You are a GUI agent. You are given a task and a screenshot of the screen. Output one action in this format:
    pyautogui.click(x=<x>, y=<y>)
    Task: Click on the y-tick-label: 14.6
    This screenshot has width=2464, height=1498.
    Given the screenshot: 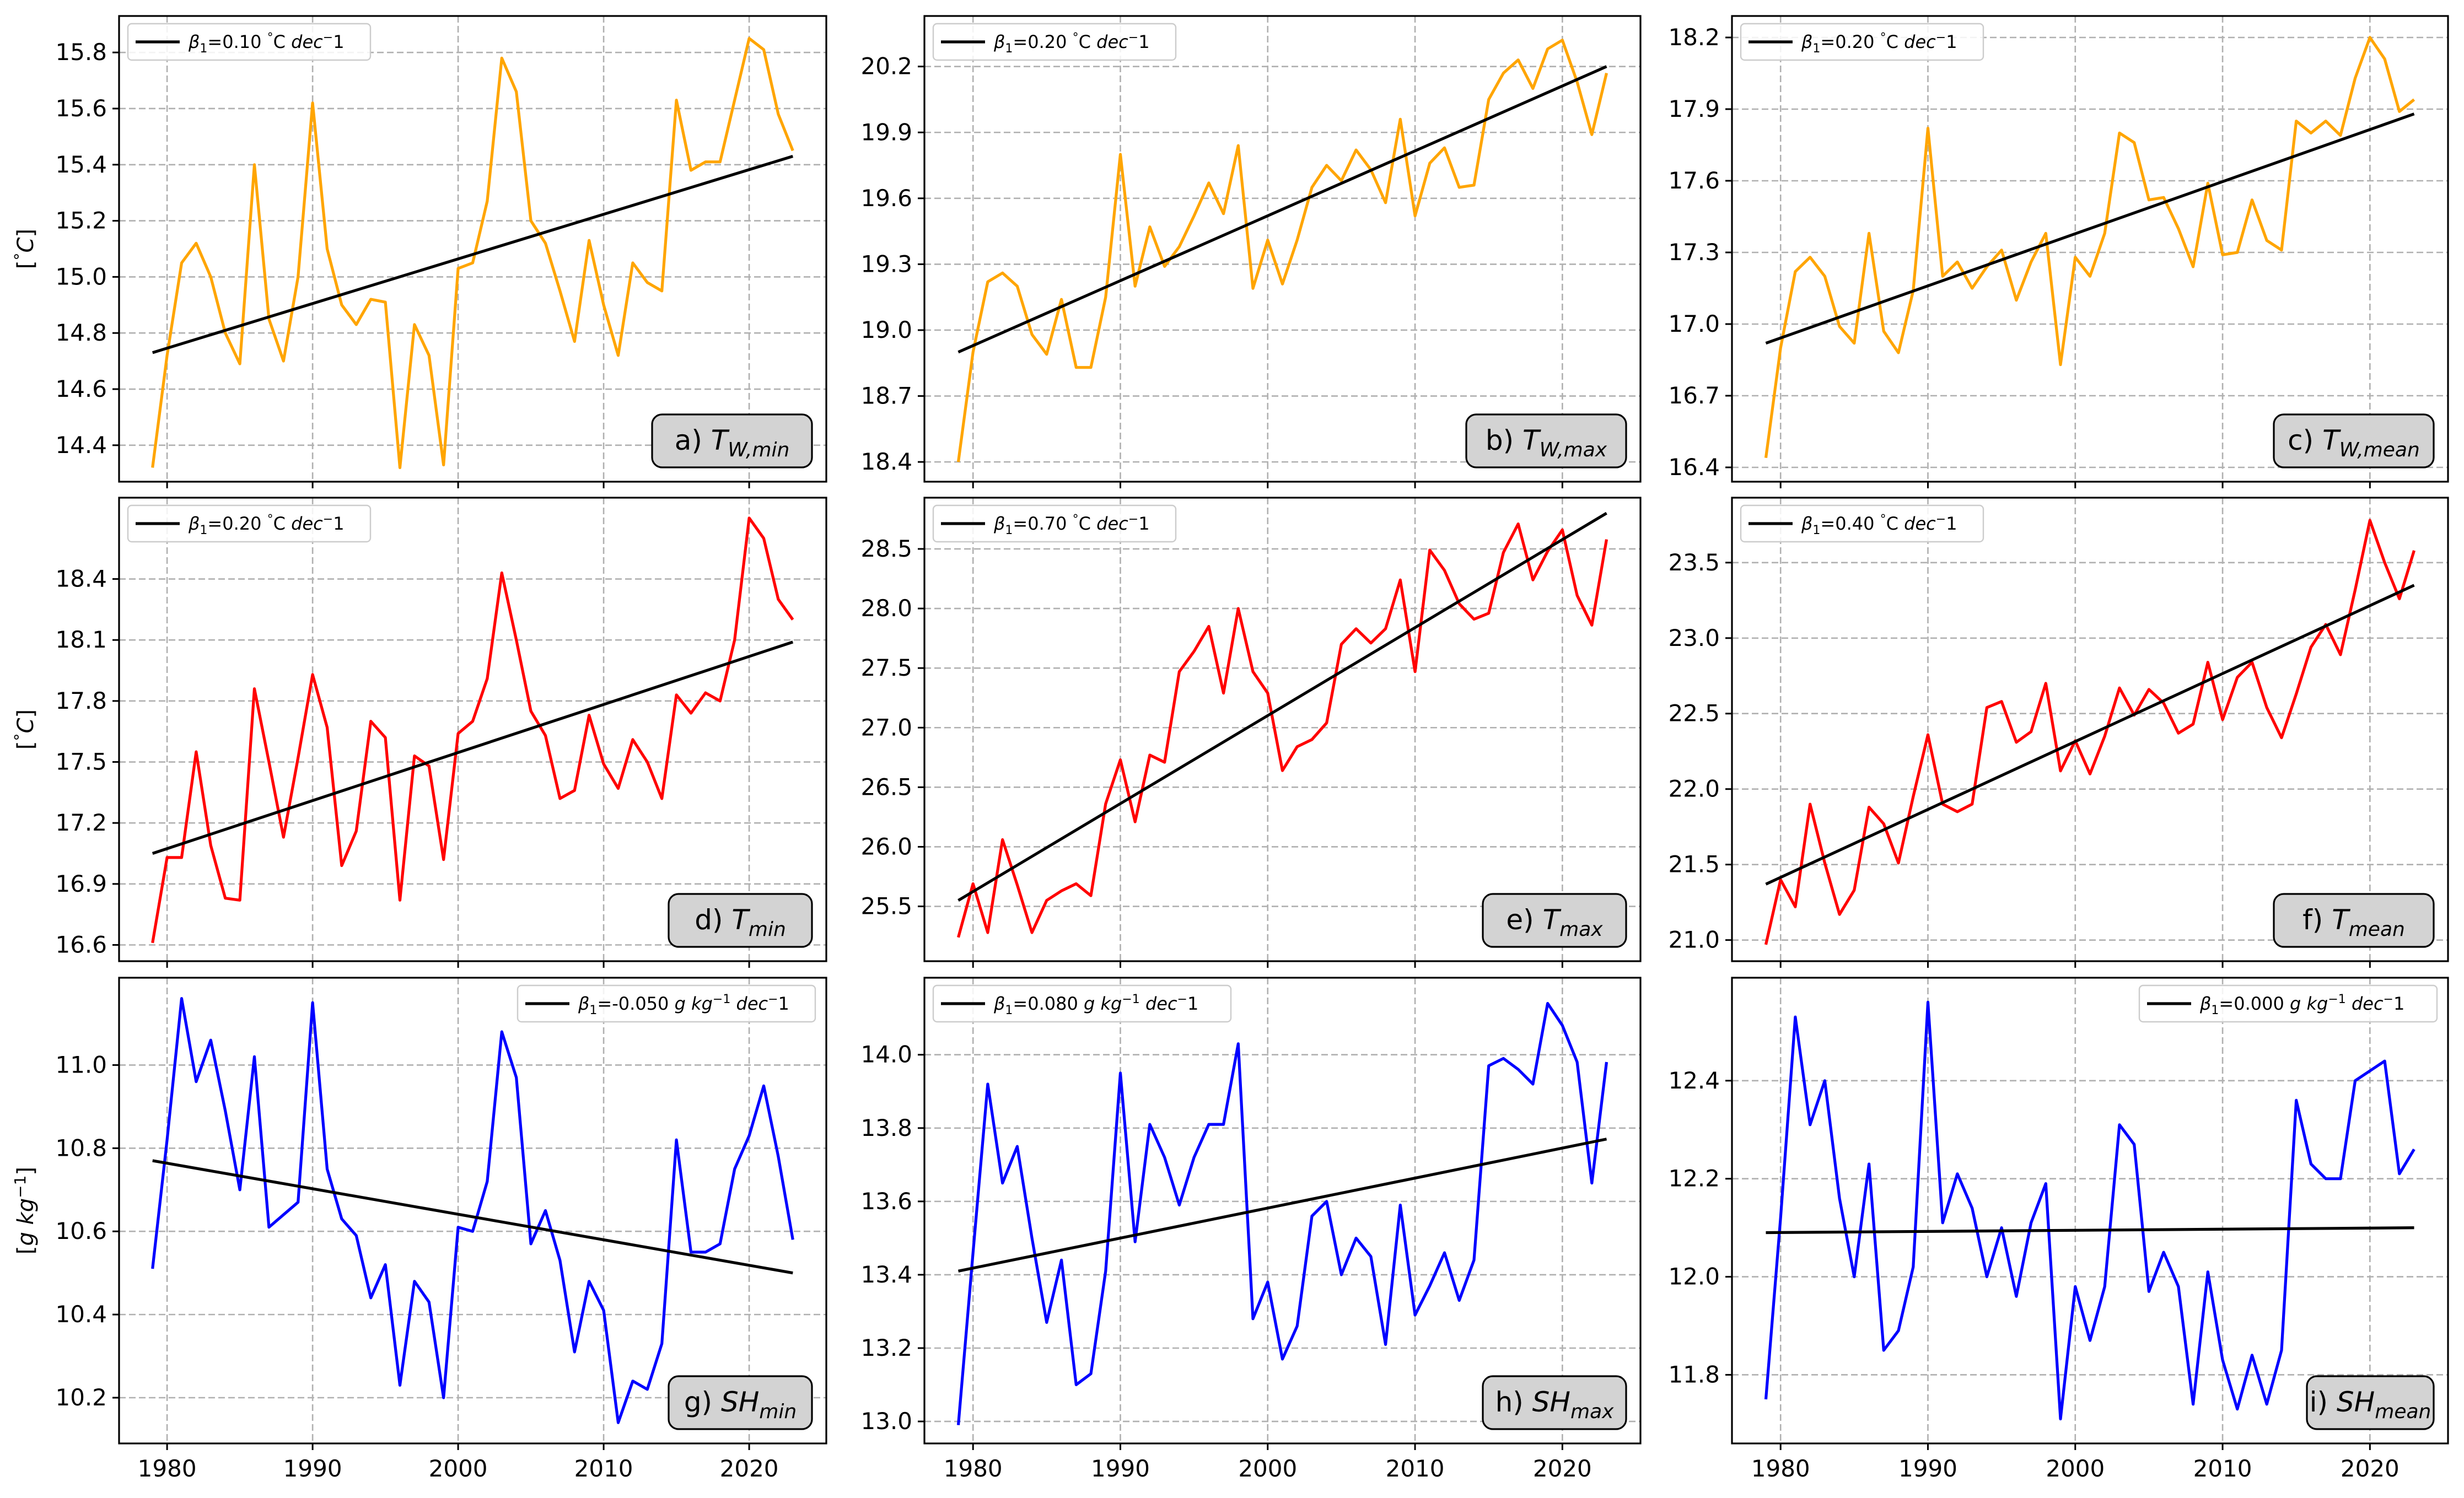 What is the action you would take?
    pyautogui.click(x=81, y=388)
    